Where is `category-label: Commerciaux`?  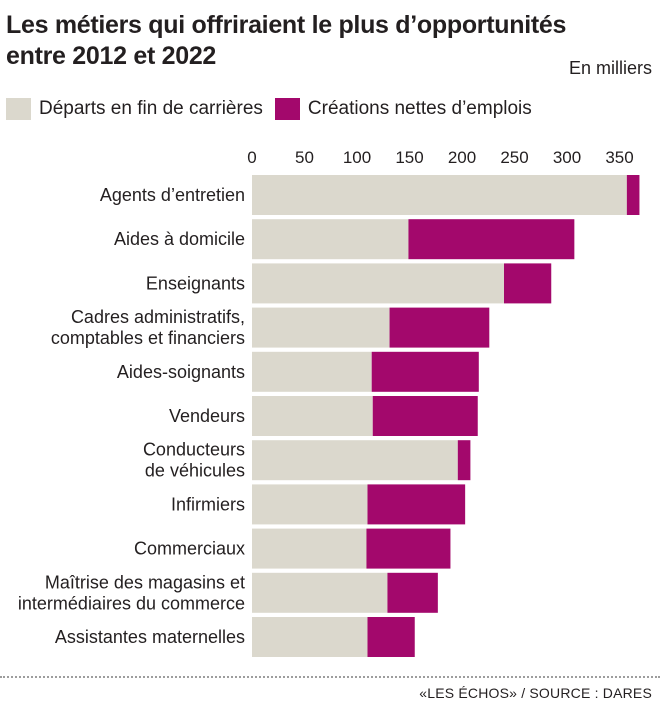
category-label: Commerciaux is located at coordinates (189, 549).